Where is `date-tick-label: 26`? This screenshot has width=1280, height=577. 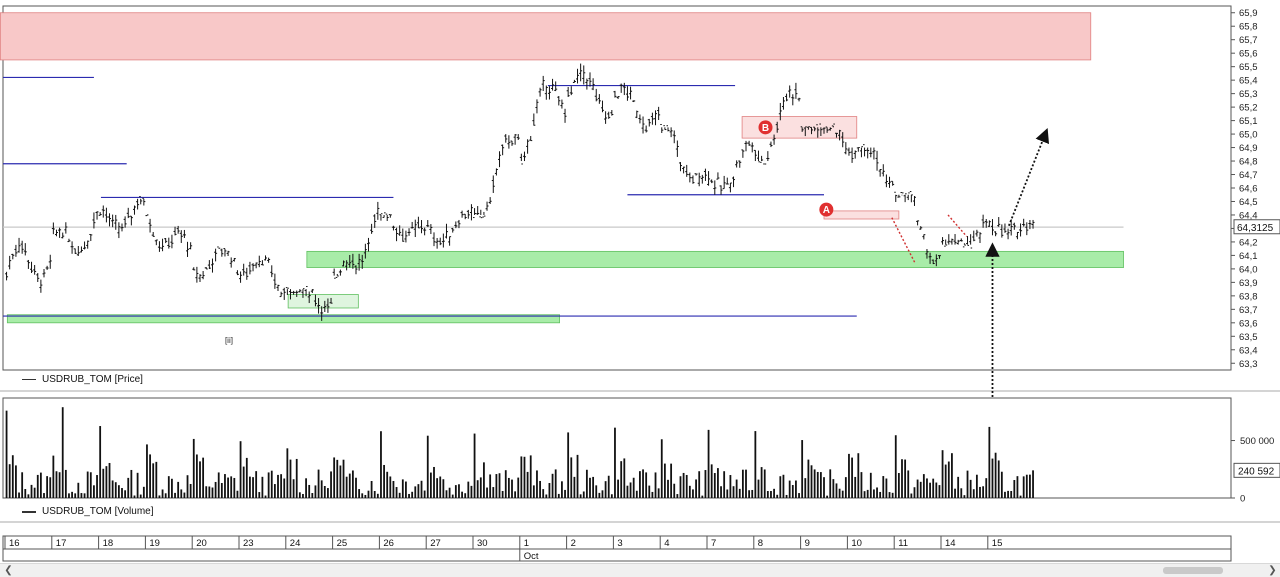
date-tick-label: 26 is located at coordinates (388, 543).